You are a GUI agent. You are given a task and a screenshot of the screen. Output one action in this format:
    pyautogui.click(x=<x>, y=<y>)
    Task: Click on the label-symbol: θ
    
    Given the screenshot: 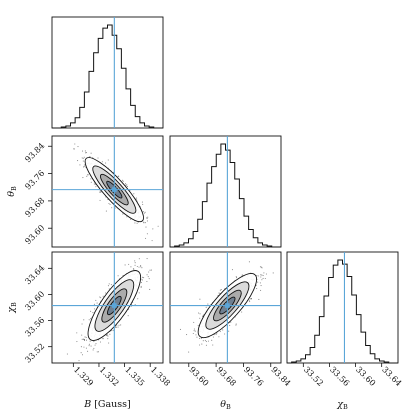 What is the action you would take?
    pyautogui.click(x=223, y=404)
    